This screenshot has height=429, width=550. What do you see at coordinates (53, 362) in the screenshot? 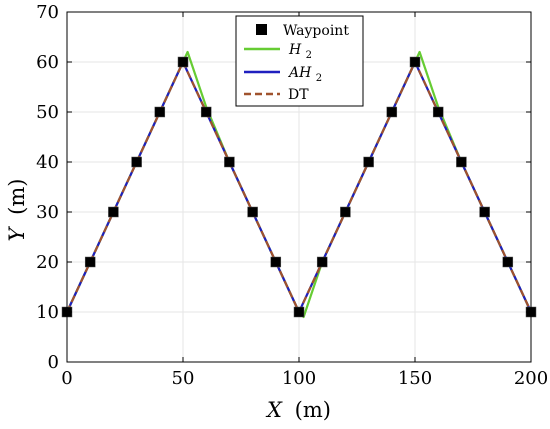
I see `y-tick-label: 0` at bounding box center [53, 362].